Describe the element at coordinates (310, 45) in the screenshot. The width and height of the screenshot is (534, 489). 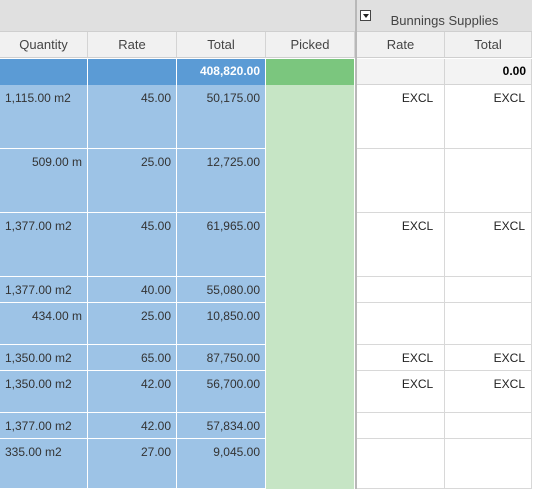
I see `column-header-picked: Picked` at that location.